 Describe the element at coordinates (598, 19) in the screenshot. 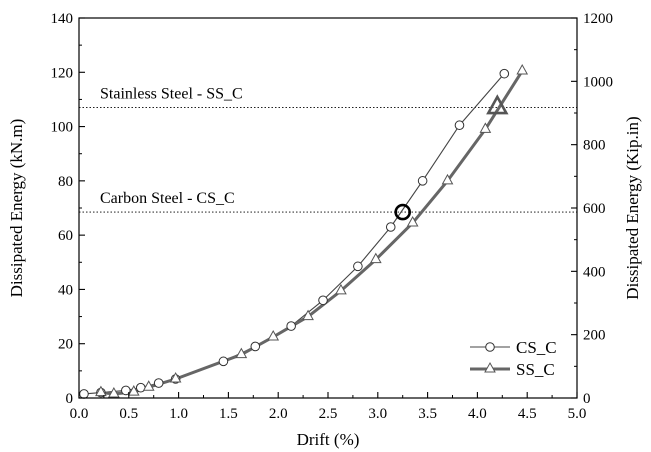

I see `y2-tick-label: 1200` at that location.